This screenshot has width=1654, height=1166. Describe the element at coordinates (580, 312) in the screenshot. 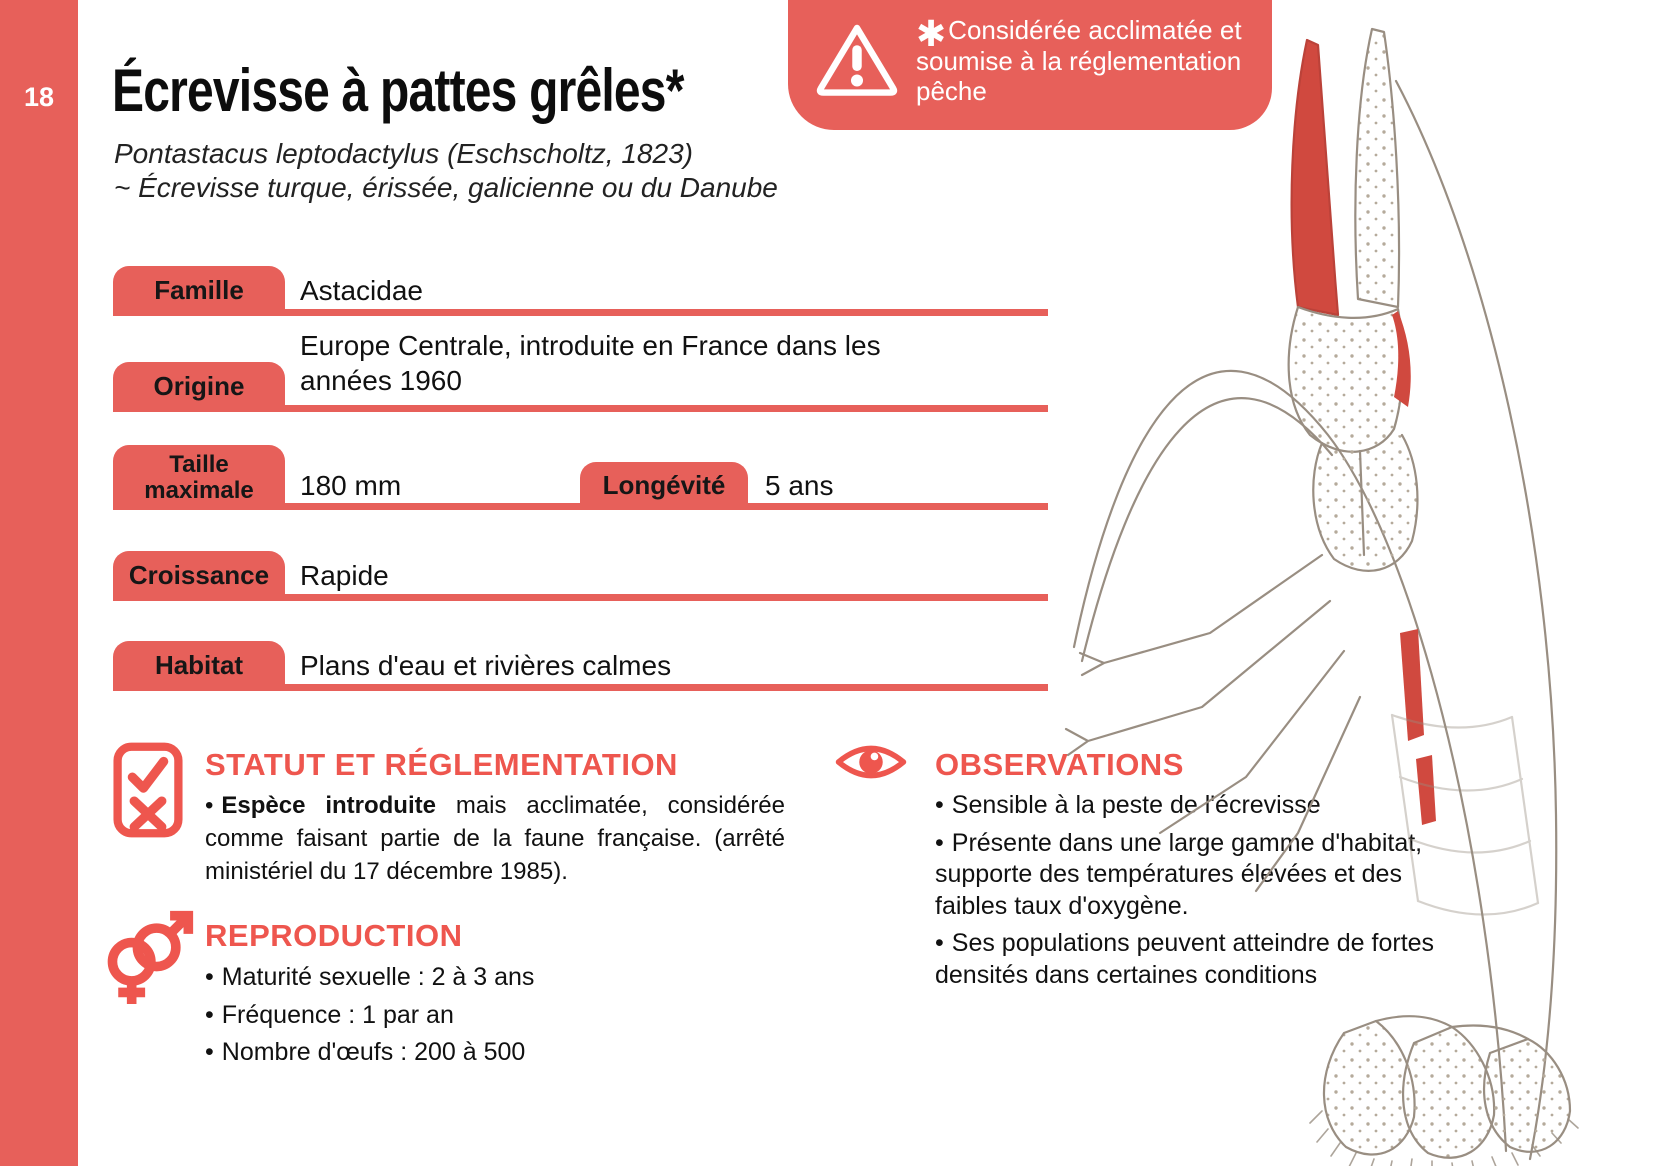

I see `famille-rule` at that location.